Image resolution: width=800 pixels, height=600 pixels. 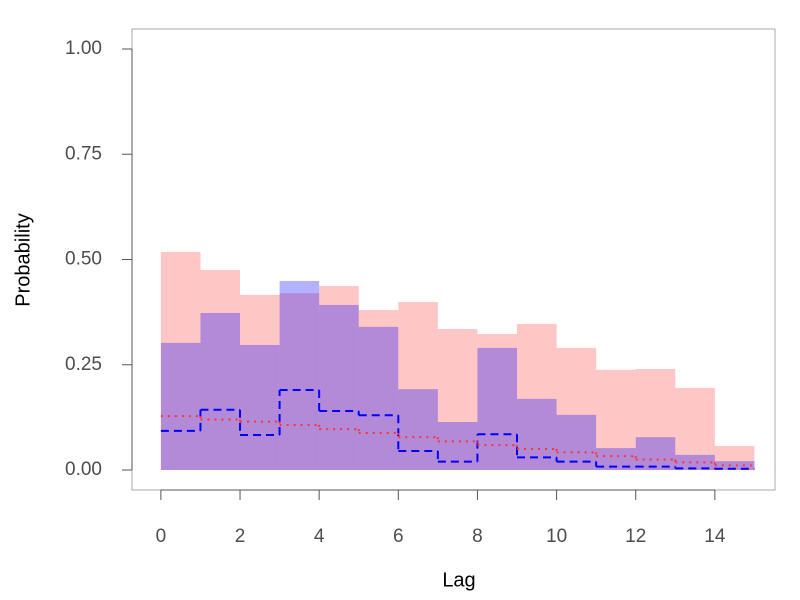 I want to click on y-tick-label: 0.75, so click(x=83, y=153).